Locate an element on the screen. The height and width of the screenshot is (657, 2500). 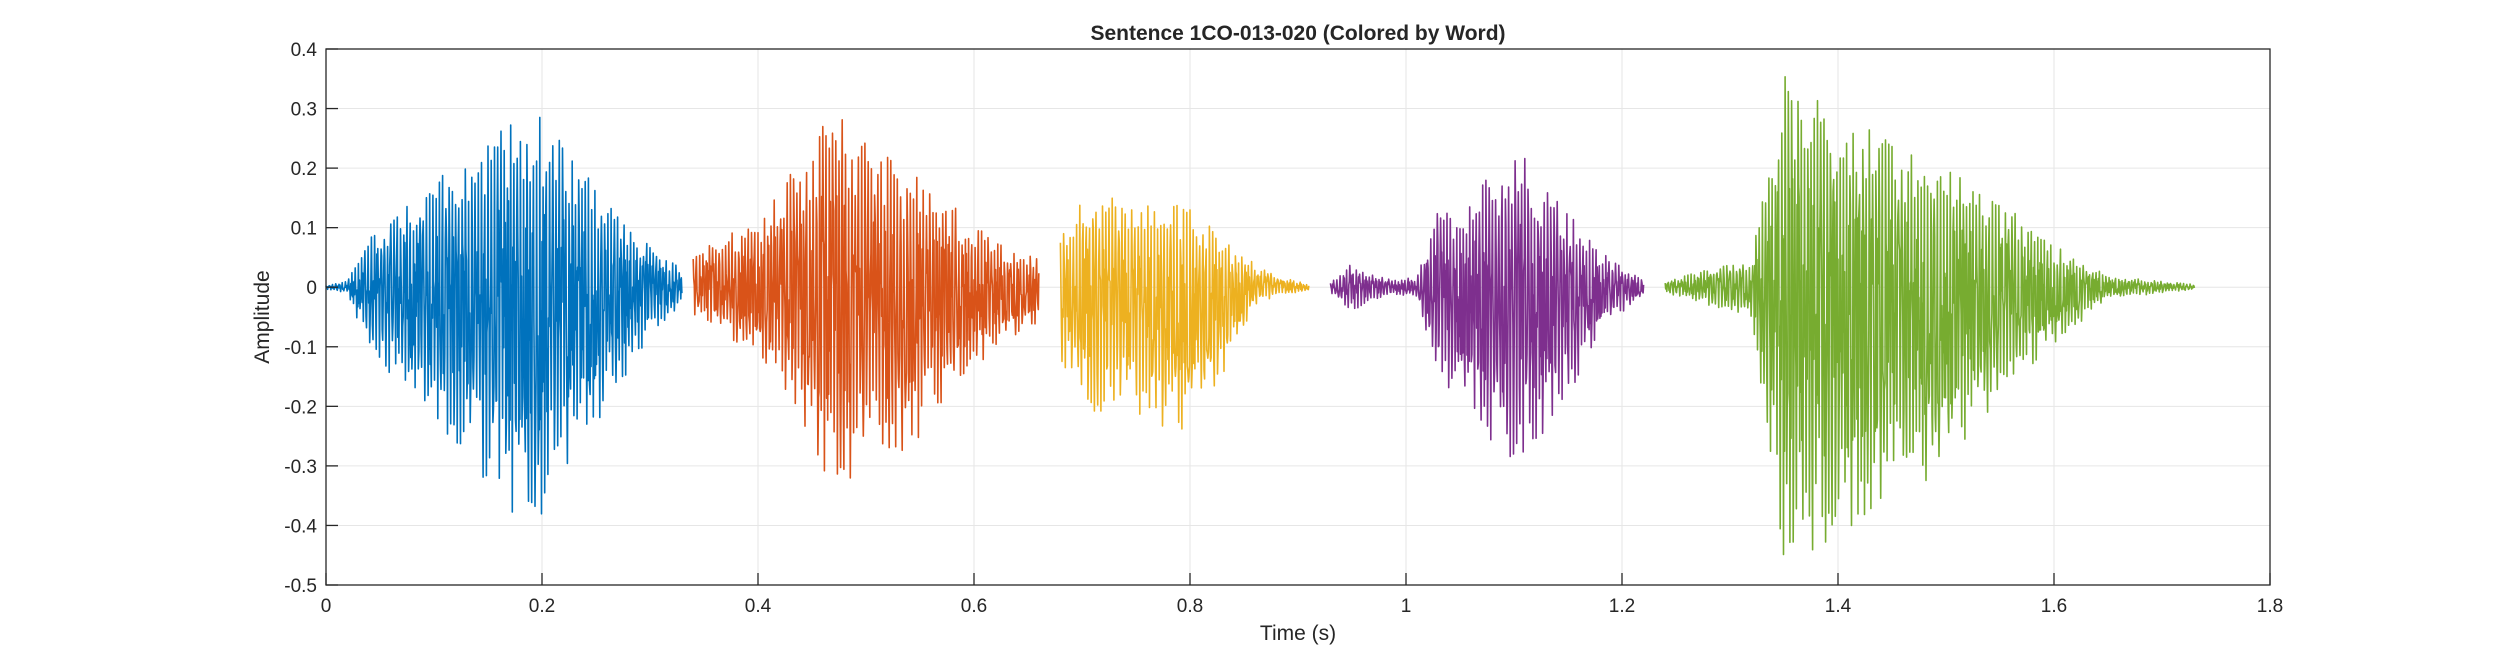
x-tick-label: 0.6 is located at coordinates (974, 606).